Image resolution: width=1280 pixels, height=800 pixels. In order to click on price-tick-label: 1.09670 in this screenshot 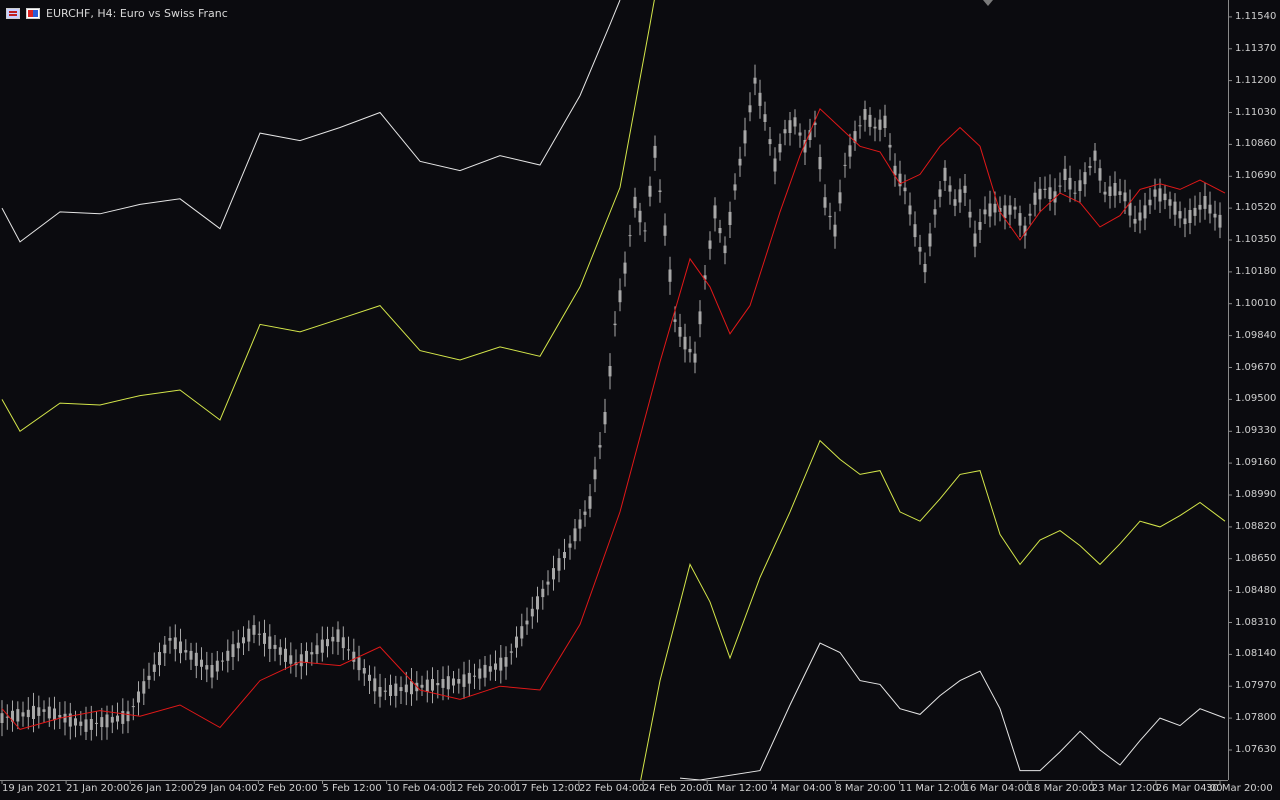, I will do `click(1256, 367)`.